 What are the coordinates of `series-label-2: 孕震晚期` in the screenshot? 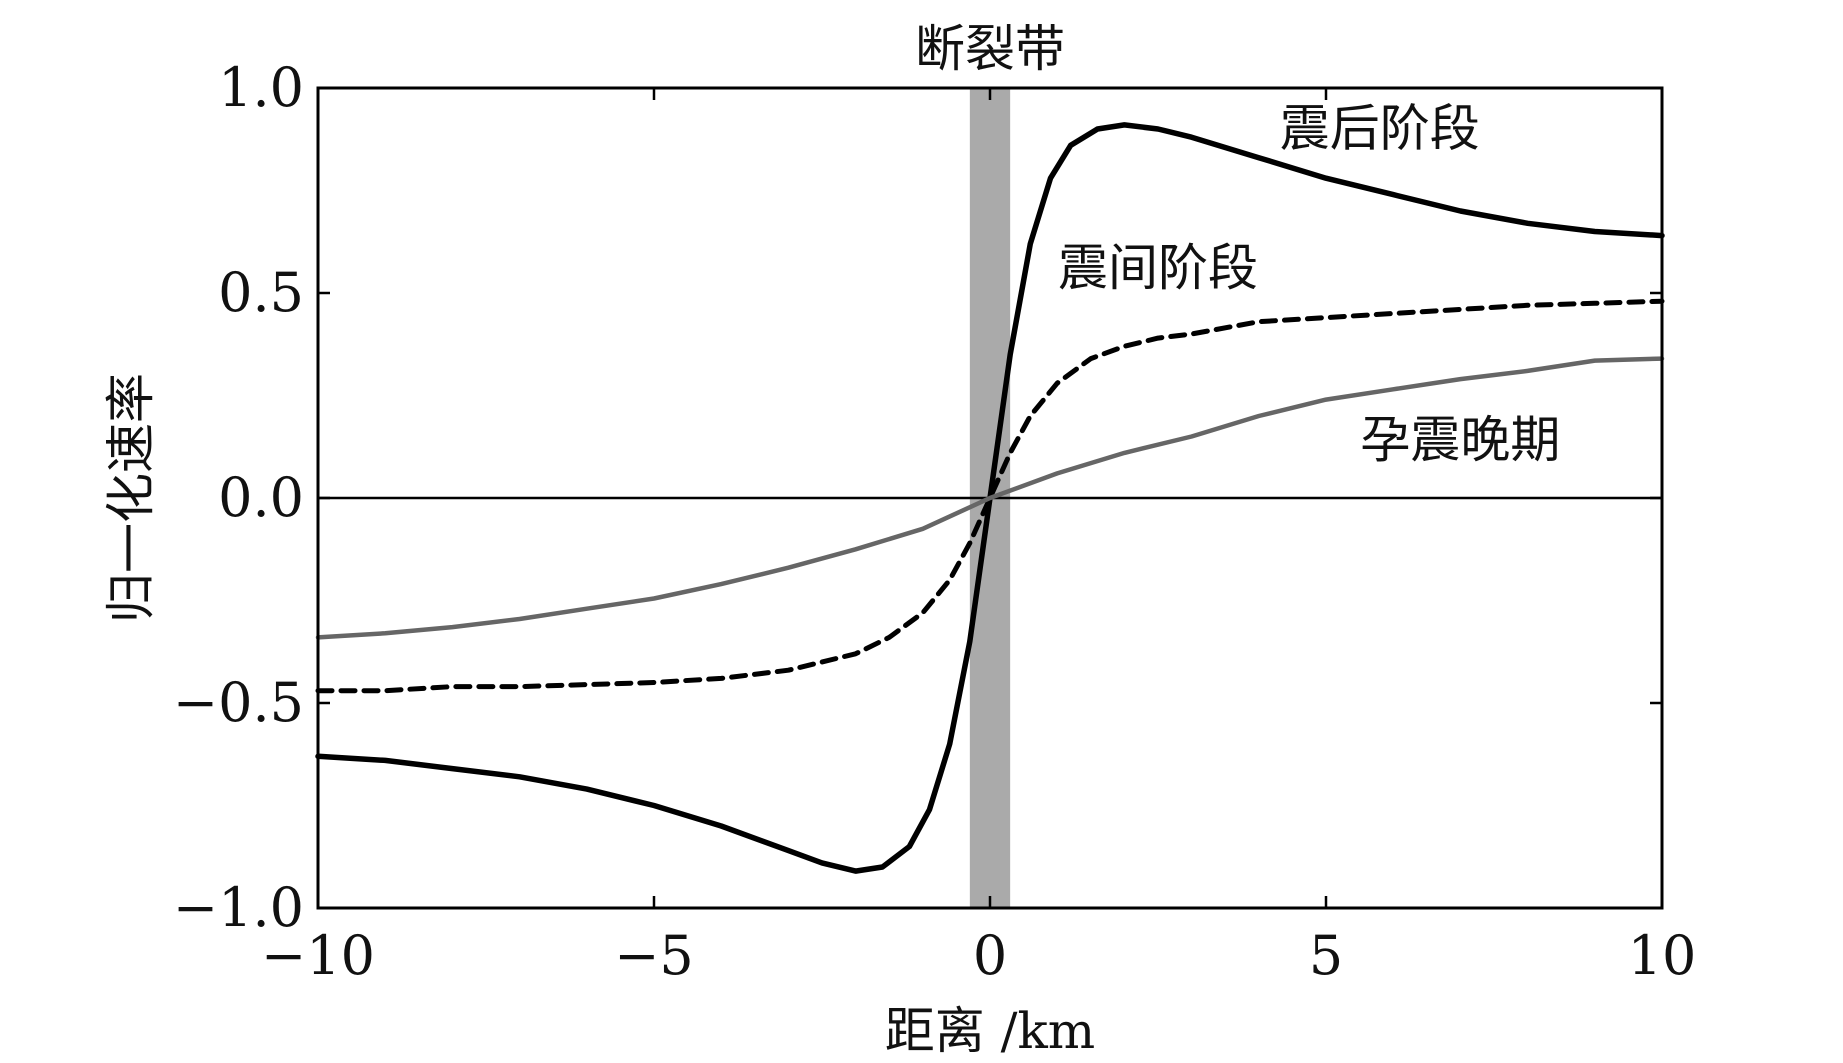 It's located at (1460, 440).